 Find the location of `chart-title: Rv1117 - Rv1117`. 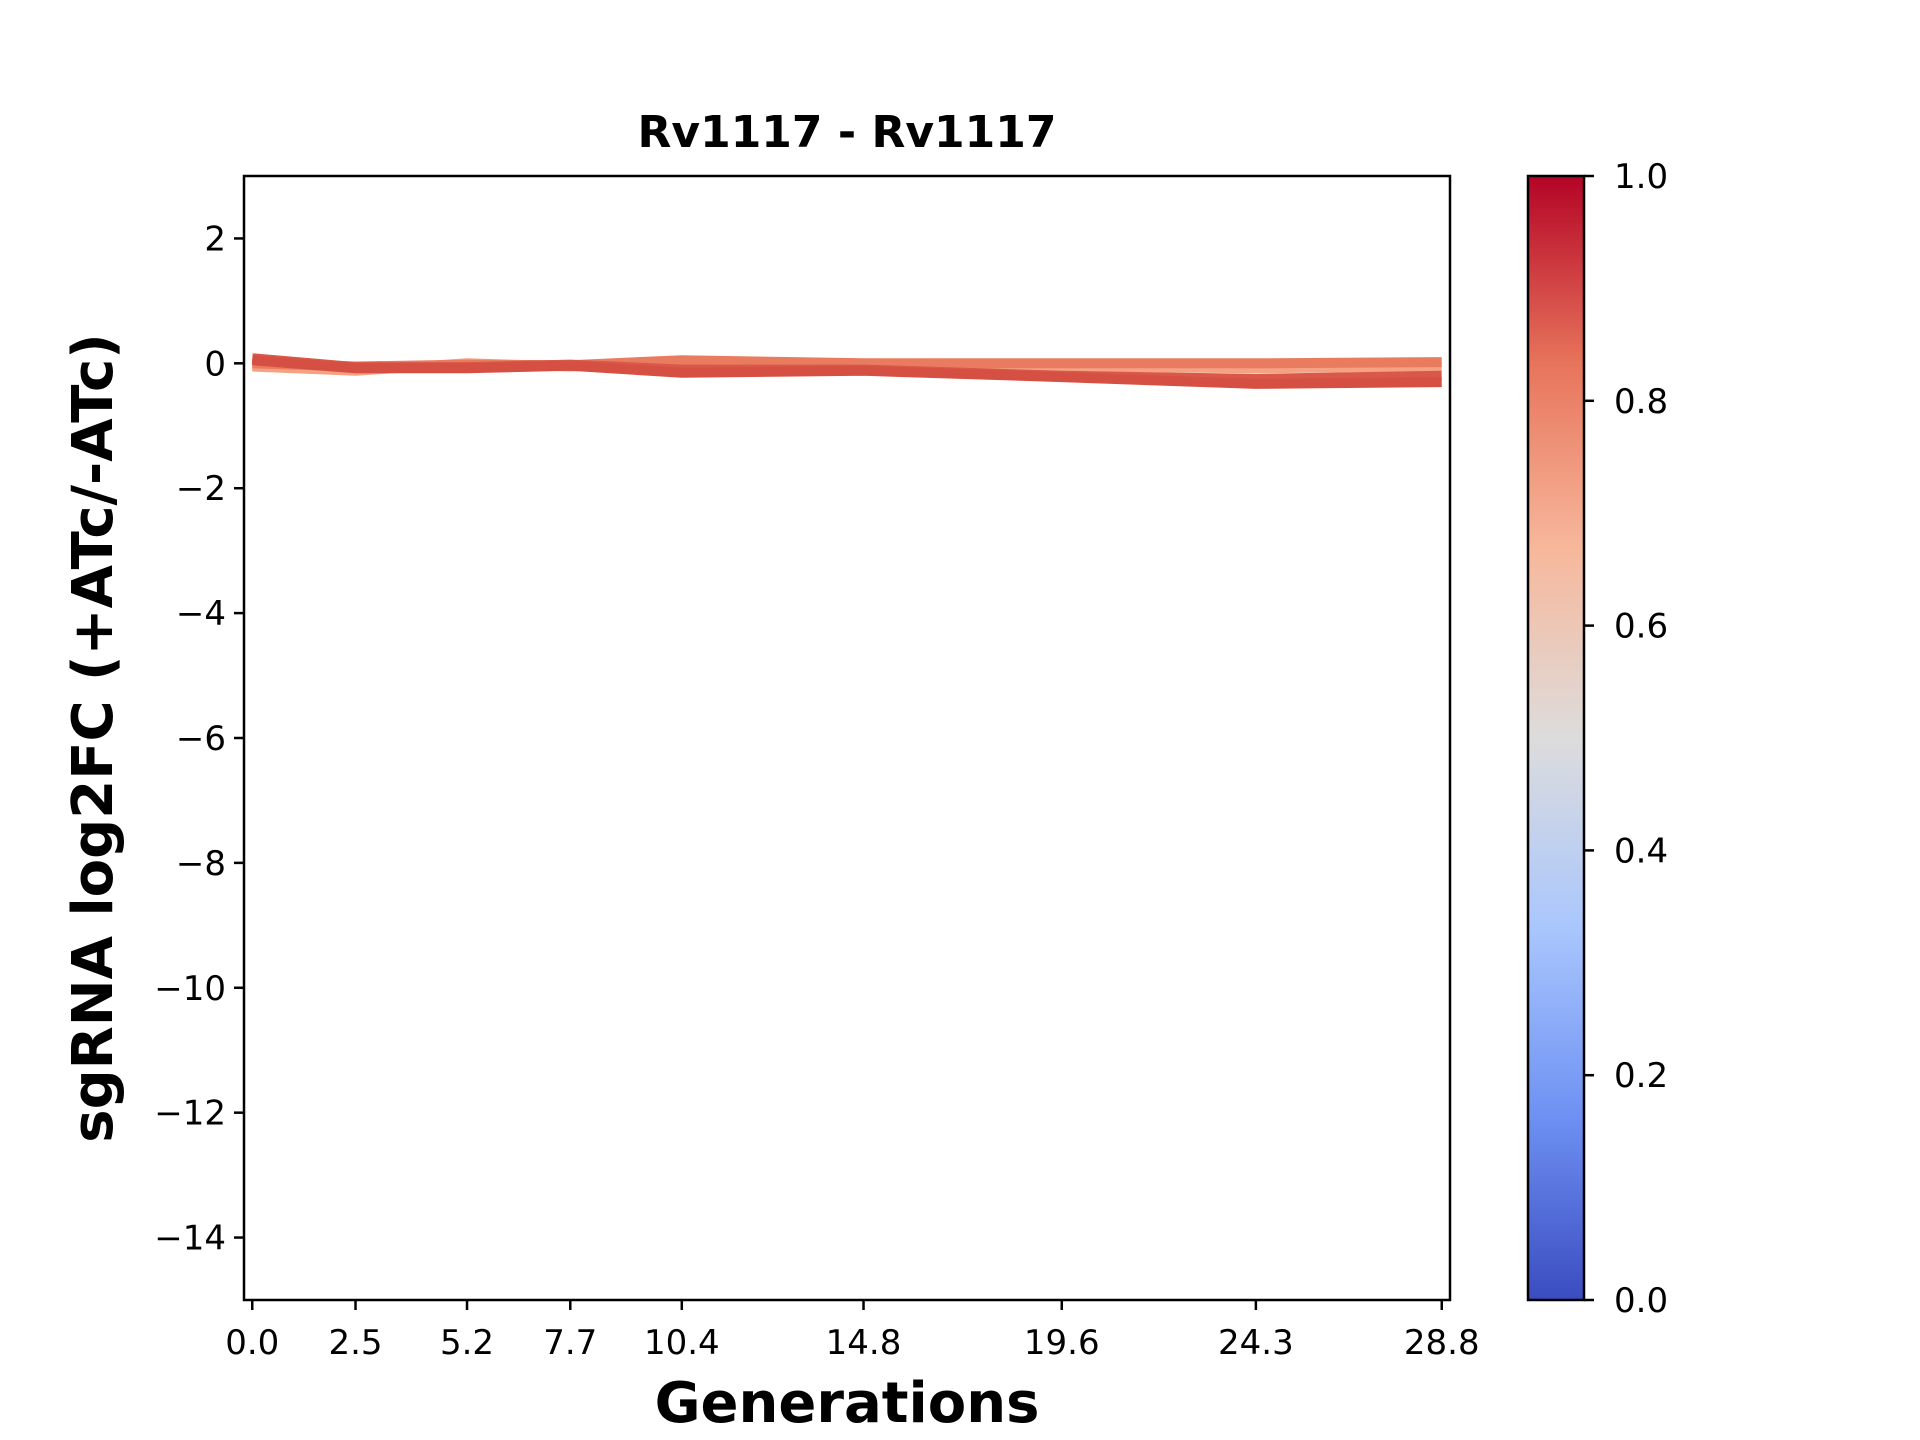

chart-title: Rv1117 - Rv1117 is located at coordinates (847, 132).